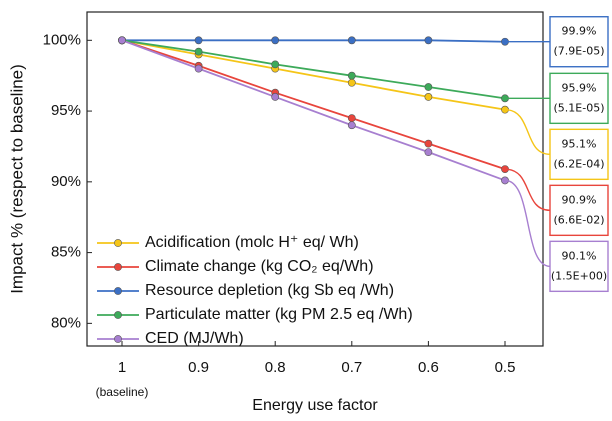 Image resolution: width=612 pixels, height=421 pixels. Describe the element at coordinates (579, 219) in the screenshot. I see `callout-note: (6.6E-02)` at that location.